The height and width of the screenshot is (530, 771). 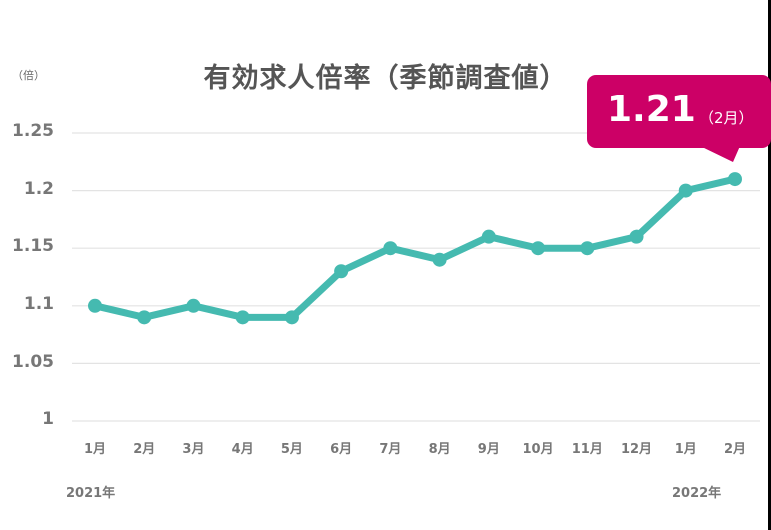 What do you see at coordinates (33, 246) in the screenshot?
I see `y-tick: 1.15` at bounding box center [33, 246].